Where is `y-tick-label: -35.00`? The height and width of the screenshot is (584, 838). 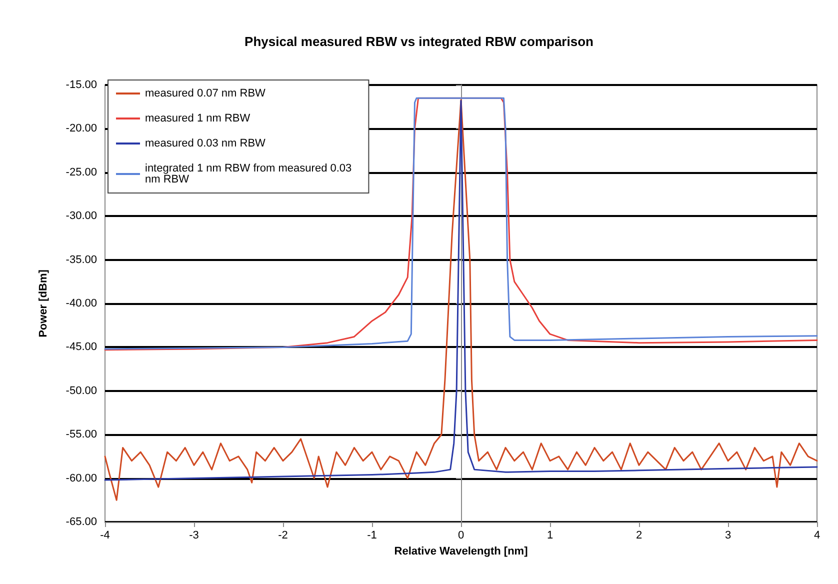 y-tick-label: -35.00 is located at coordinates (81, 260).